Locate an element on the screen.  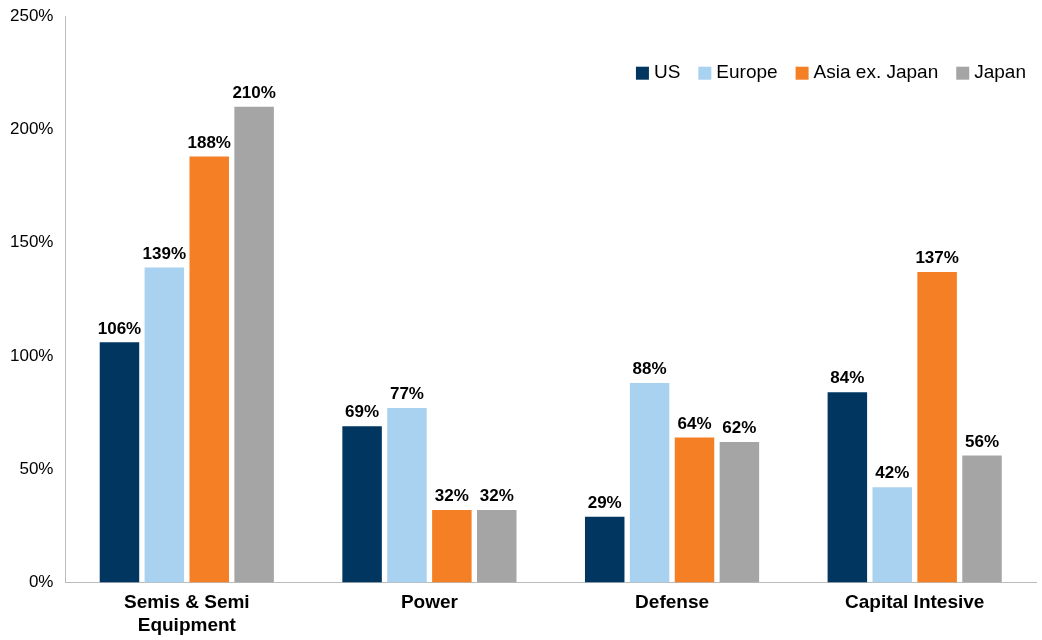
y-tick-label: 200% is located at coordinates (32, 129).